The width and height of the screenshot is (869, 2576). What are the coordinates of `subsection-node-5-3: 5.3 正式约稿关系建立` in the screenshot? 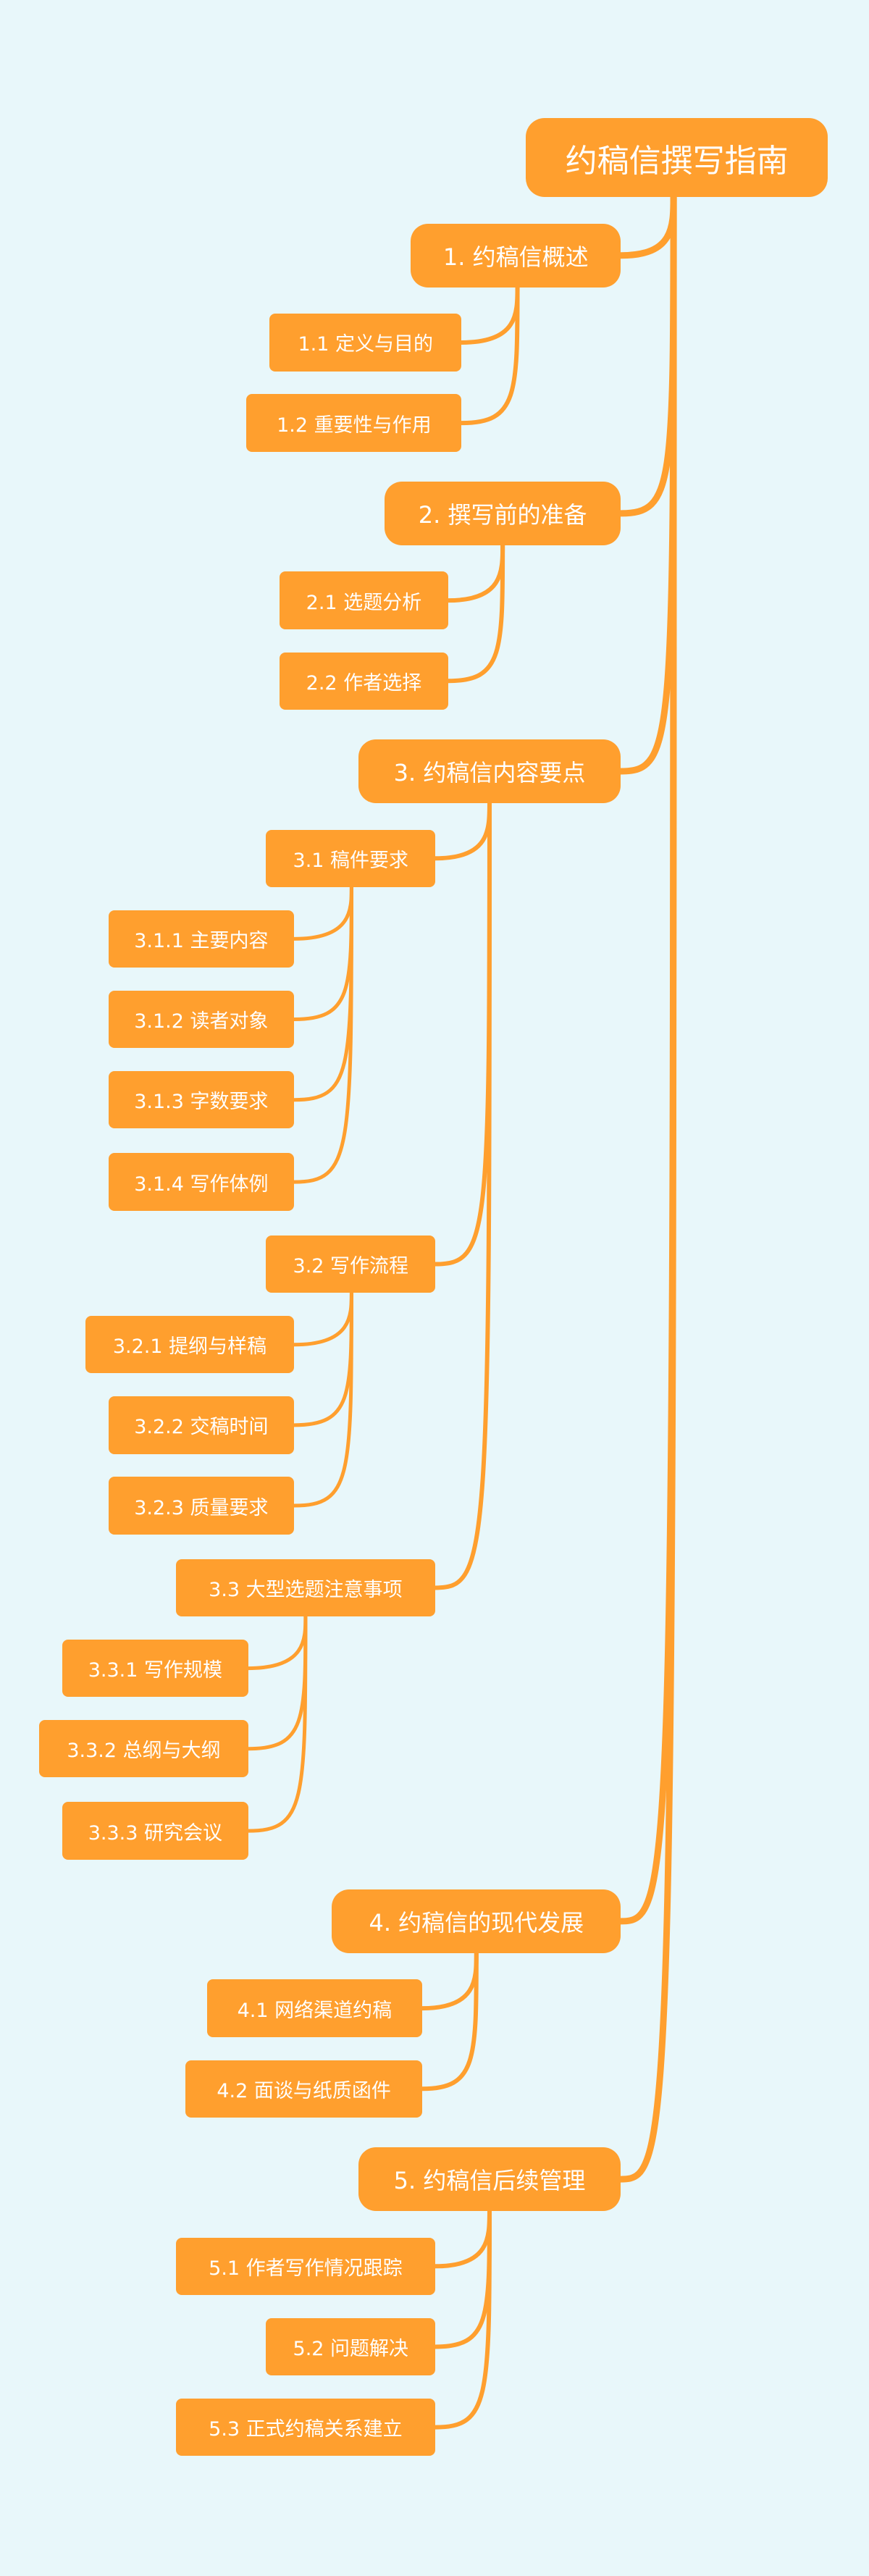 It's located at (305, 2427).